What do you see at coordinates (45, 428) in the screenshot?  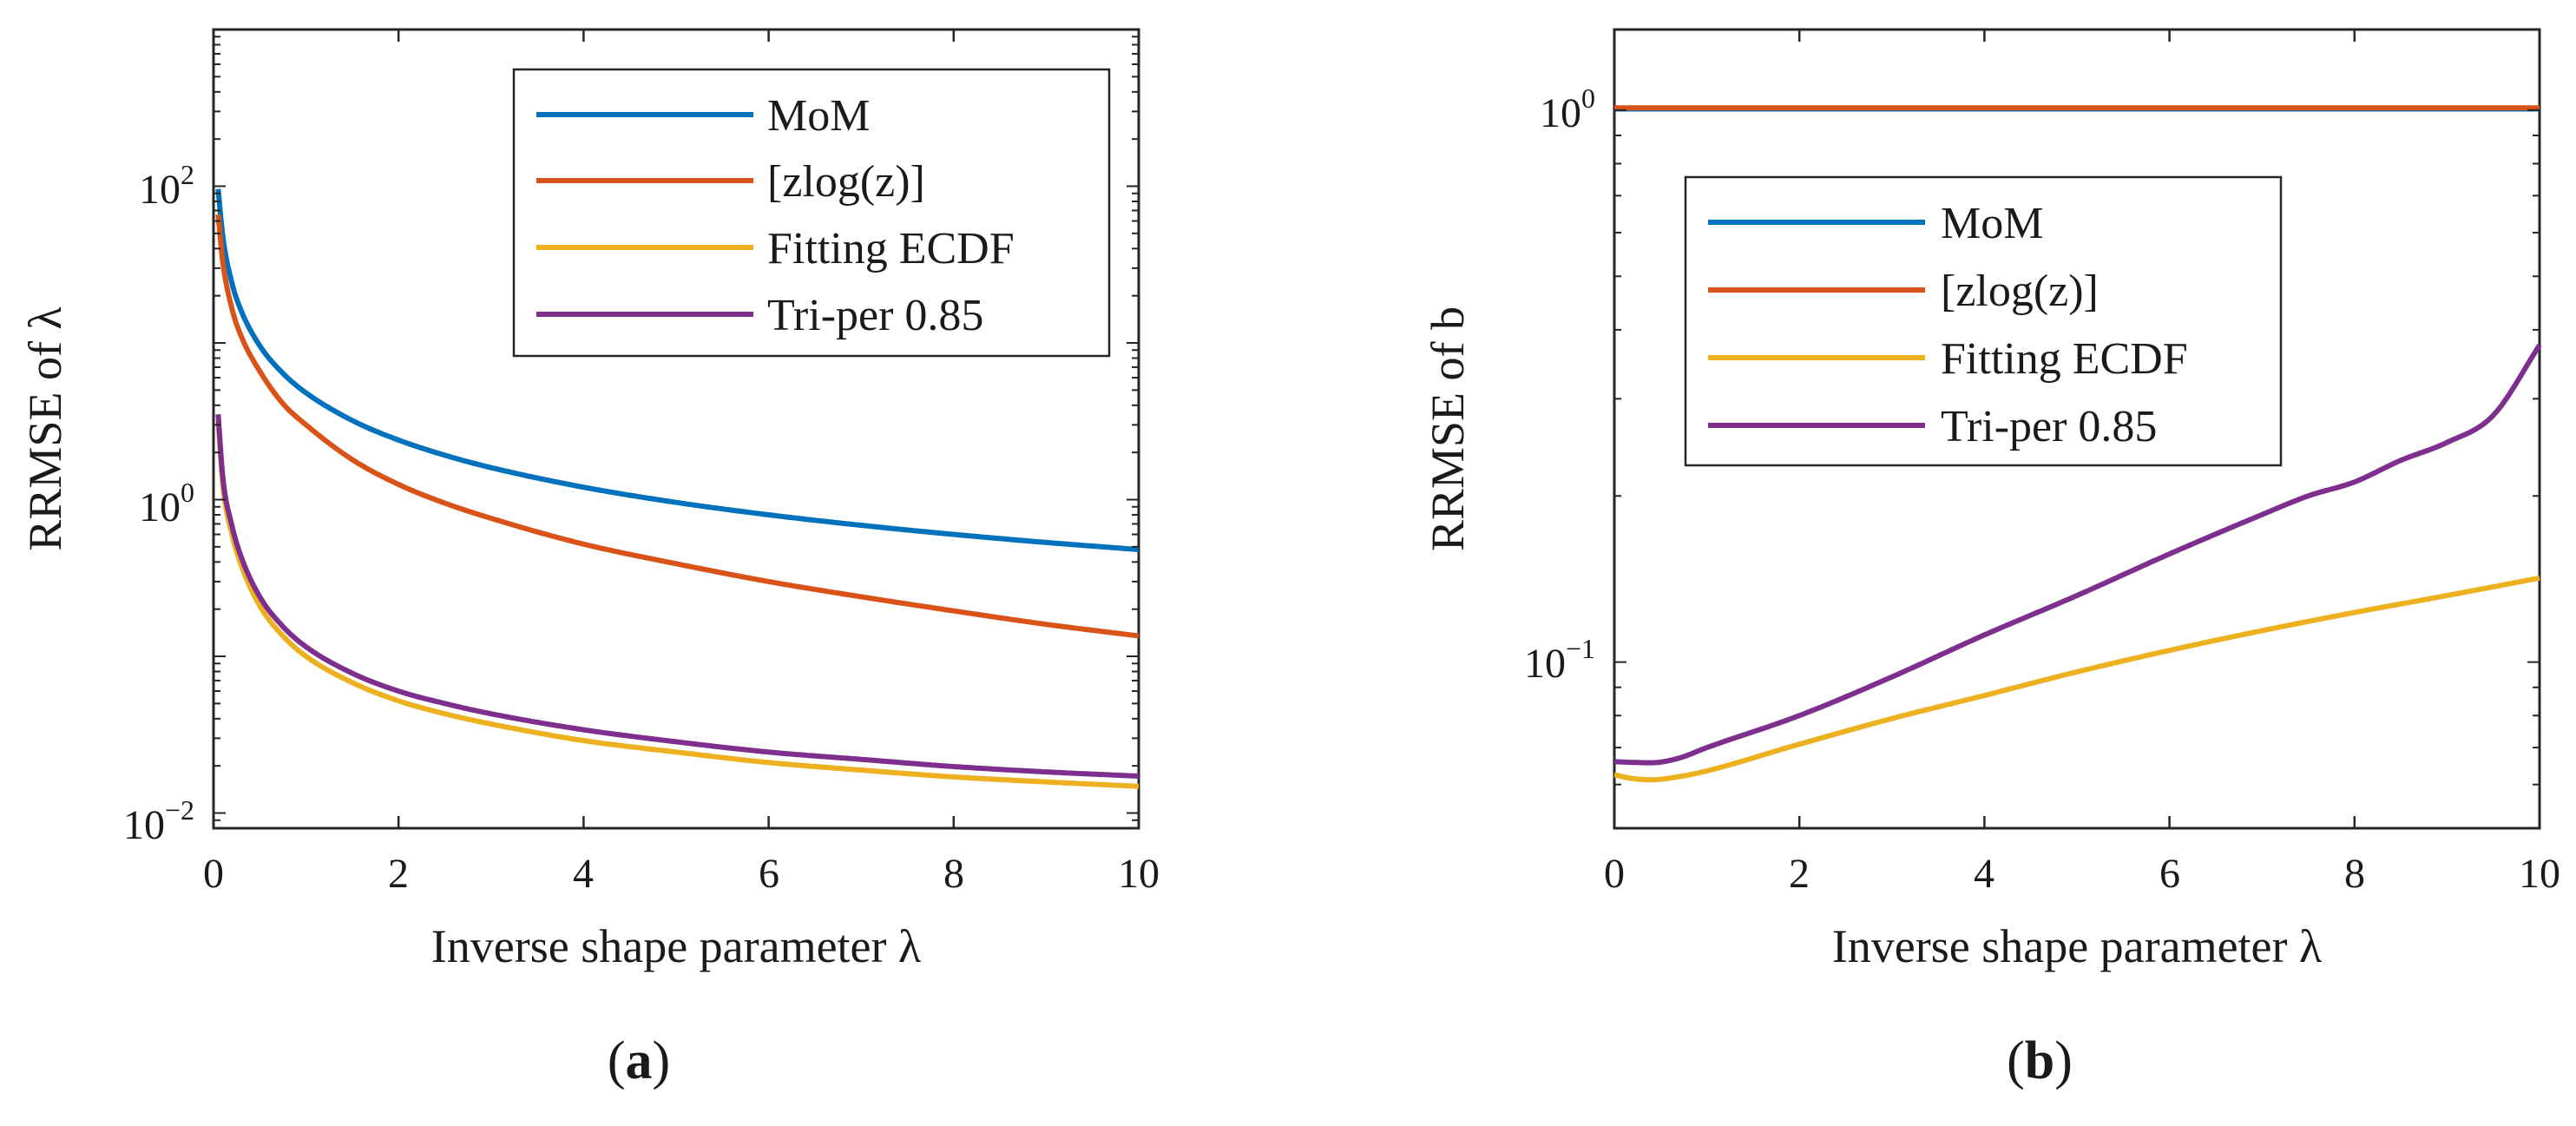 I see `panel-a-y-axis-label: RRMSE of λ` at bounding box center [45, 428].